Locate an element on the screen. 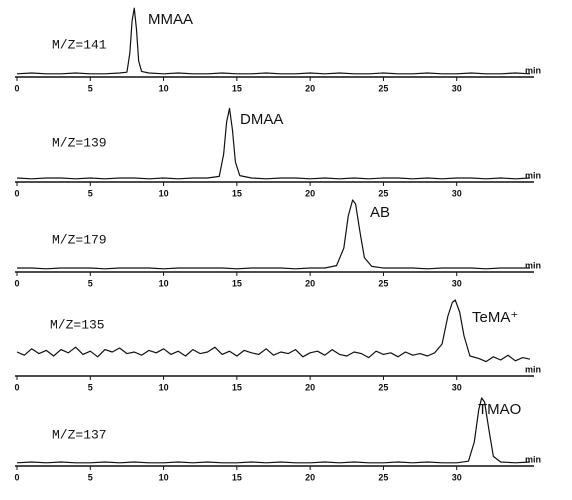 This screenshot has height=500, width=572. ion-label: M/Z=141 is located at coordinates (79, 44).